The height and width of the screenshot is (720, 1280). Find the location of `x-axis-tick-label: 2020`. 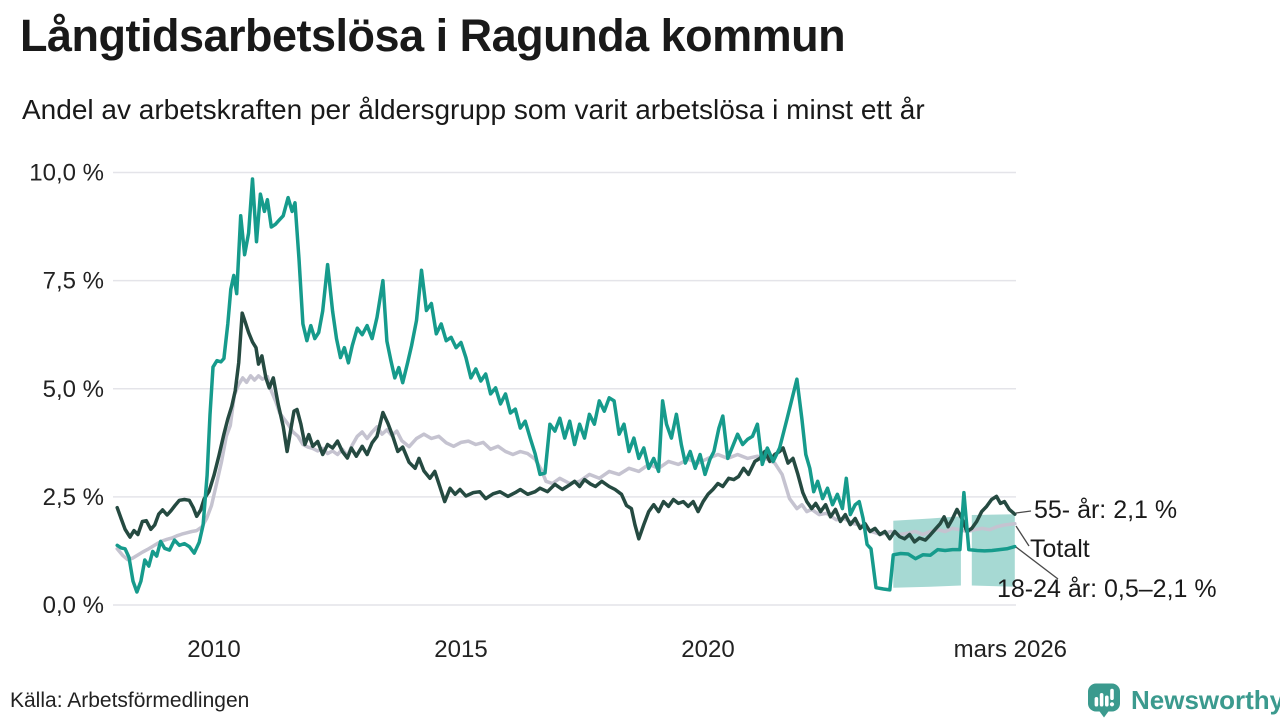

x-axis-tick-label: 2020 is located at coordinates (707, 649).